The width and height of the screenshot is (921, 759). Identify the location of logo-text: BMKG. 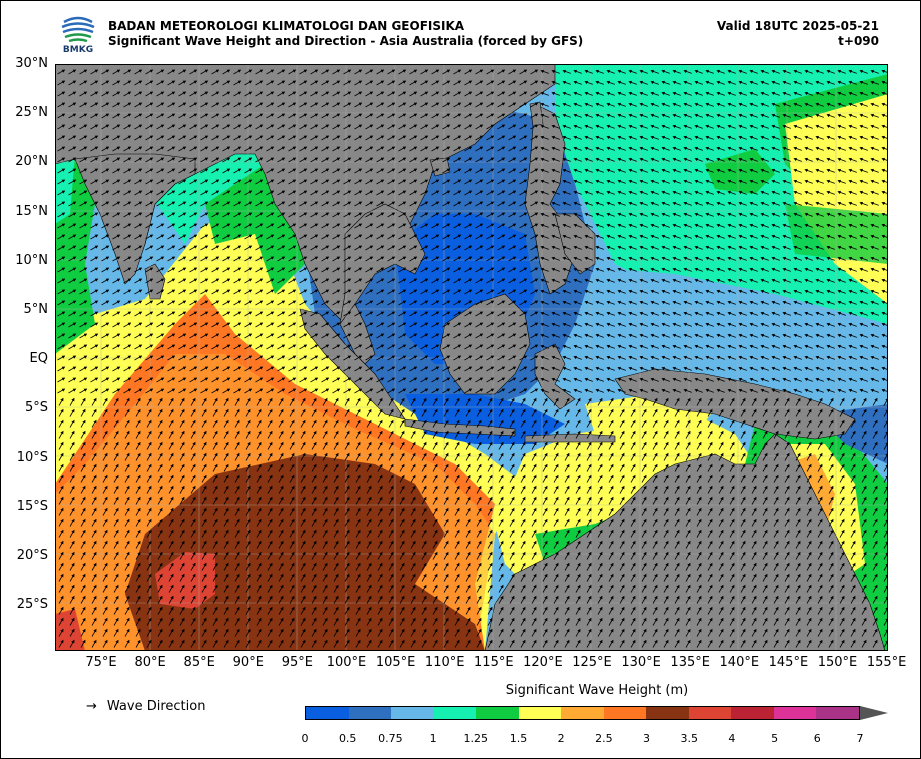
(78, 50).